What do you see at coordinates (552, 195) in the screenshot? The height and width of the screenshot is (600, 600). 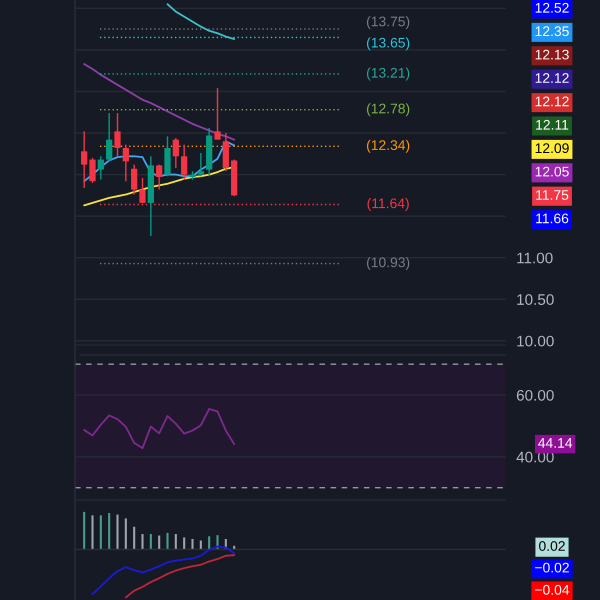 I see `text: 11.75` at bounding box center [552, 195].